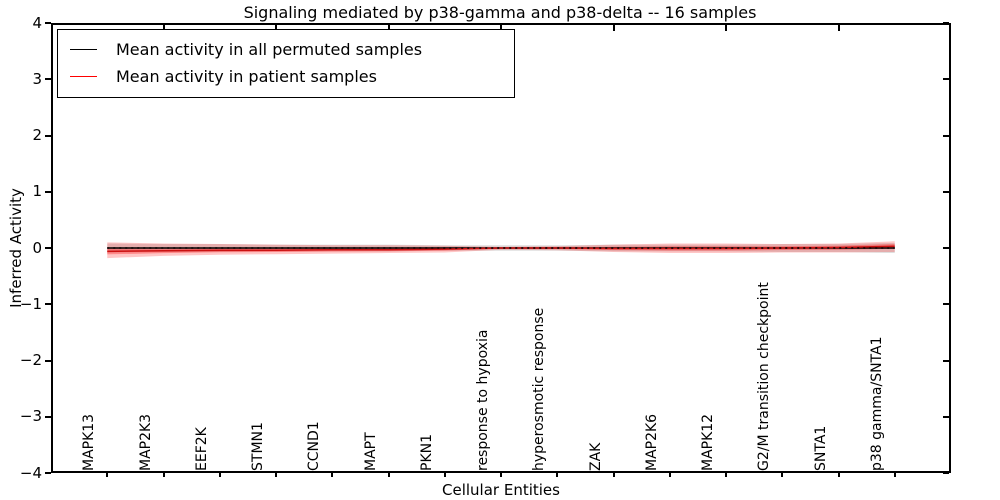 This screenshot has height=500, width=1000. What do you see at coordinates (246, 76) in the screenshot?
I see `legend-label: Mean activity in patient samples` at bounding box center [246, 76].